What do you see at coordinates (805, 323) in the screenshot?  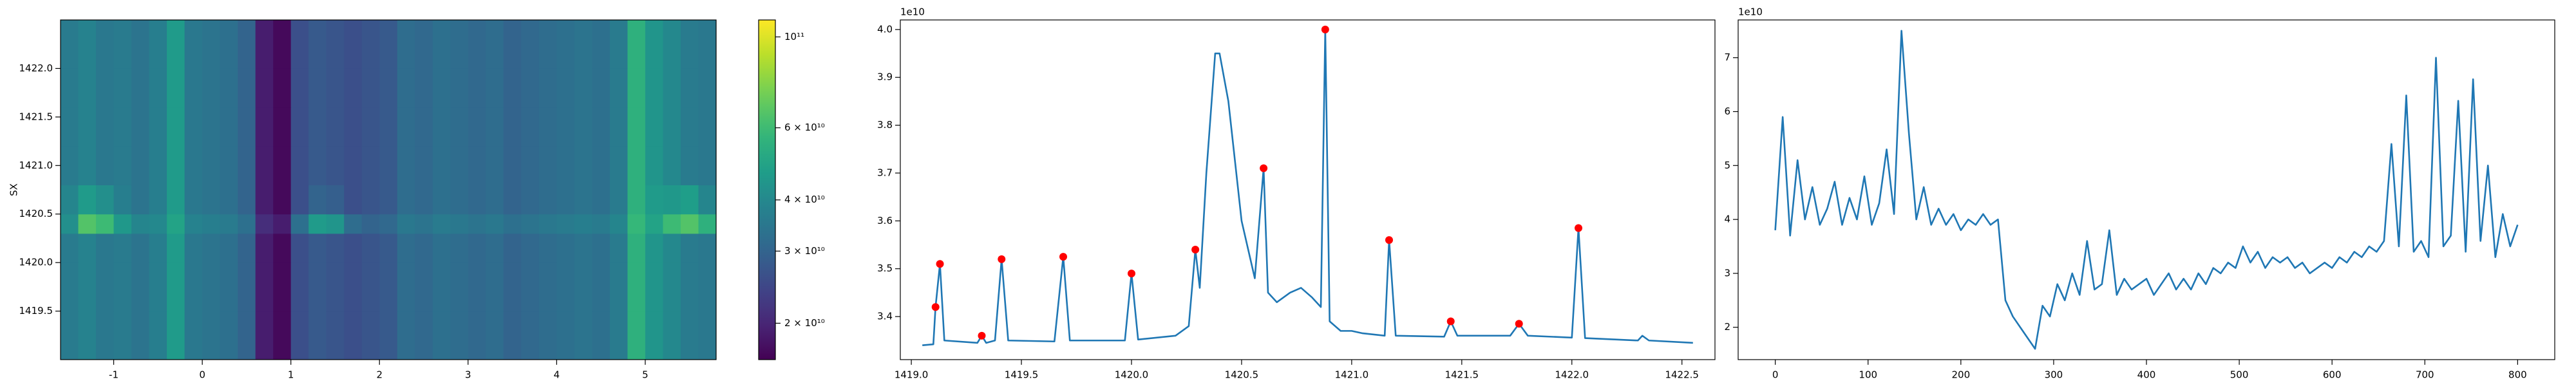 I see `colorbar-tick-label: 2 × 10¹⁰` at bounding box center [805, 323].